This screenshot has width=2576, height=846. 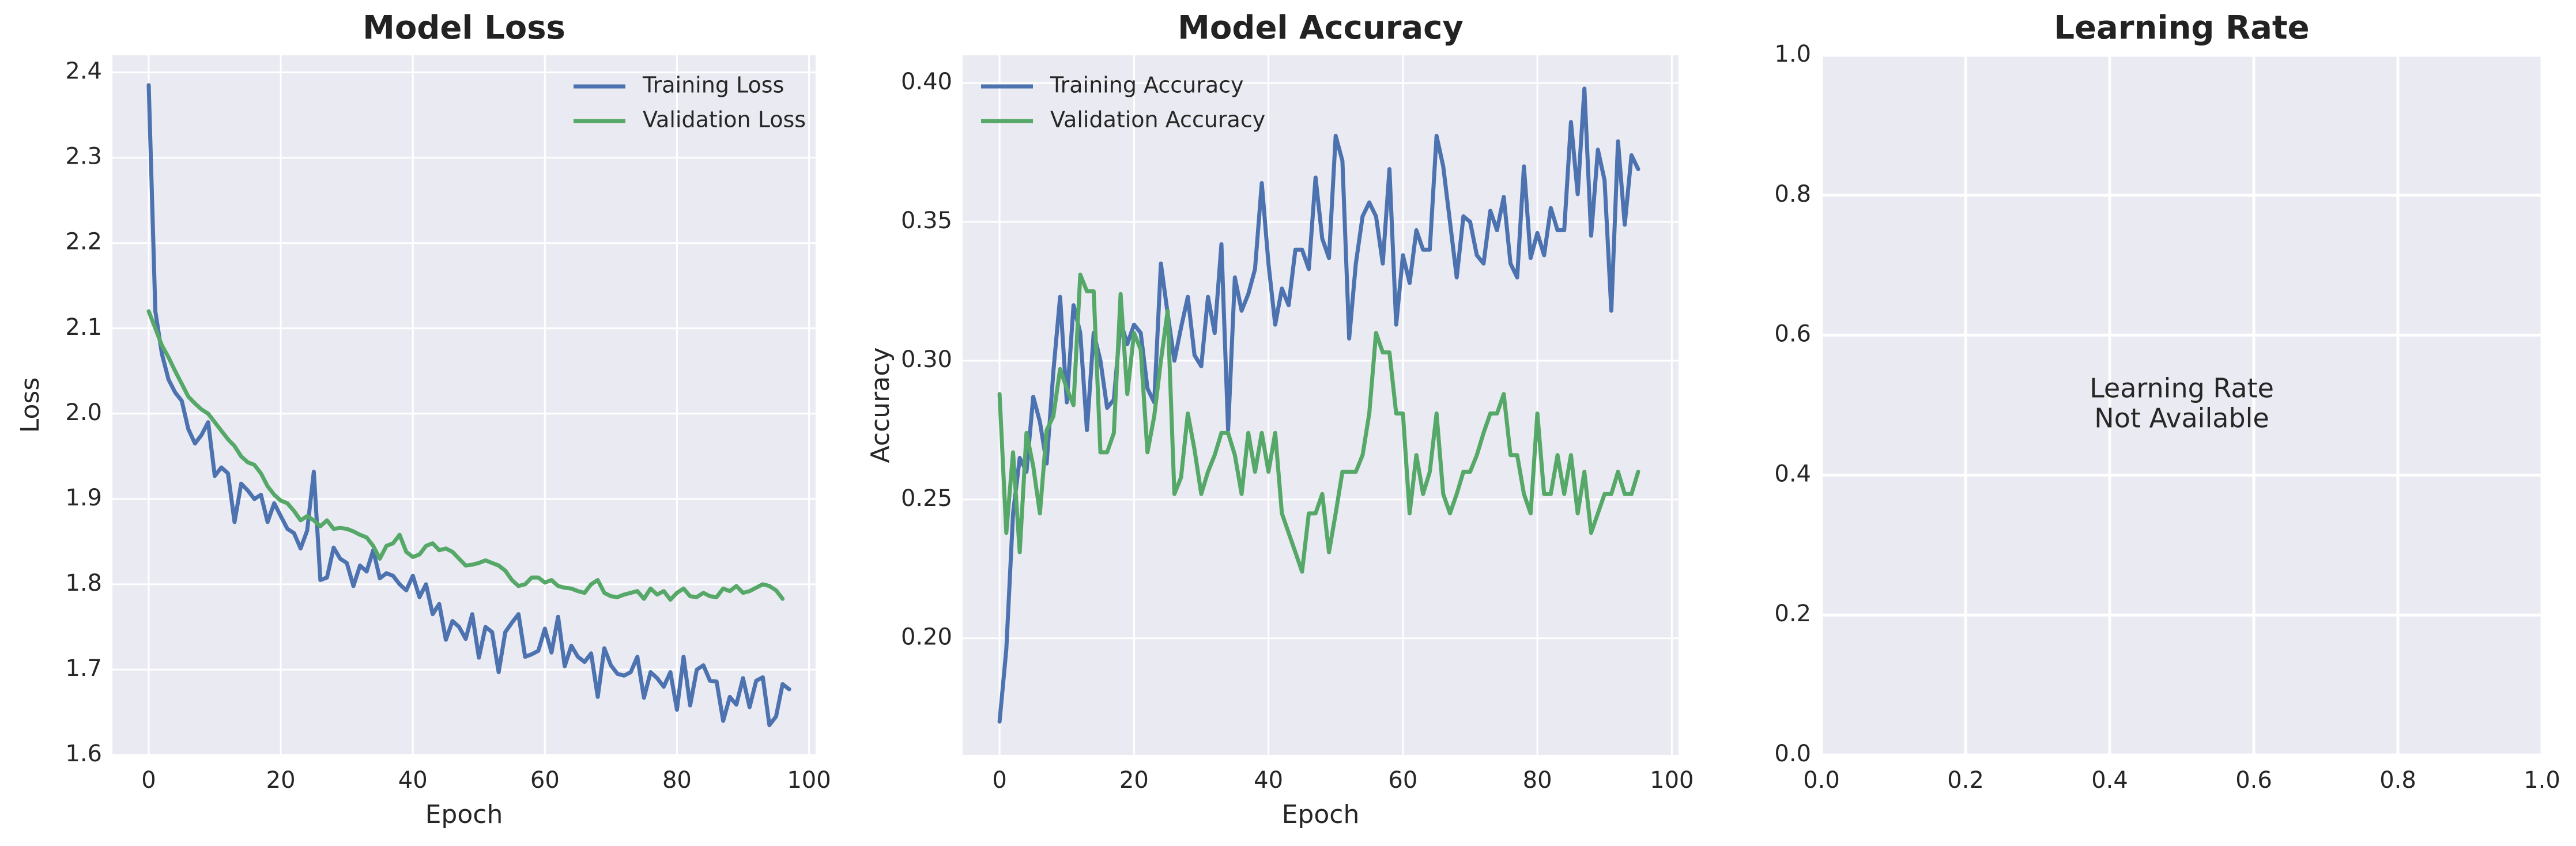 What do you see at coordinates (464, 28) in the screenshot?
I see `chart-title: Model Loss` at bounding box center [464, 28].